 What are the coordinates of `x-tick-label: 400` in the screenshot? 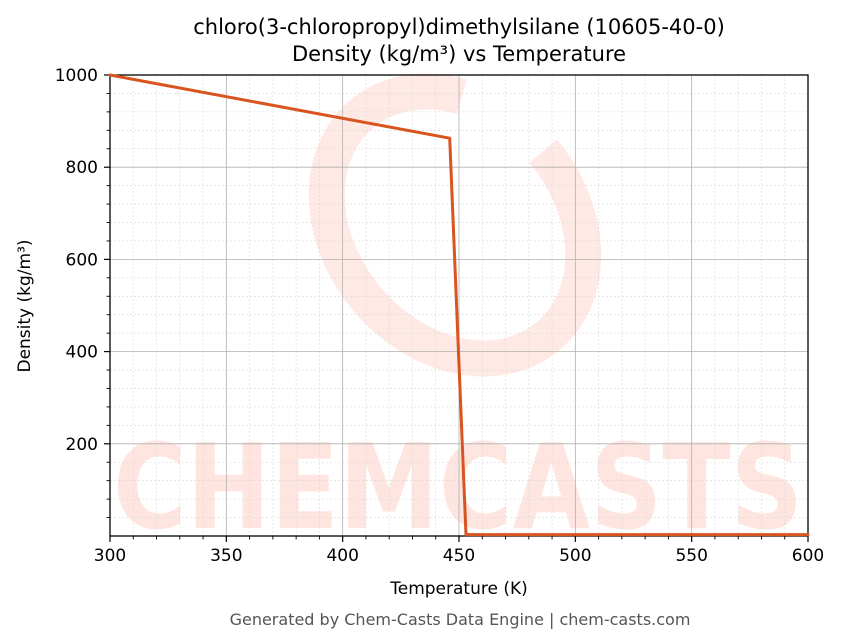 It's located at (342, 556).